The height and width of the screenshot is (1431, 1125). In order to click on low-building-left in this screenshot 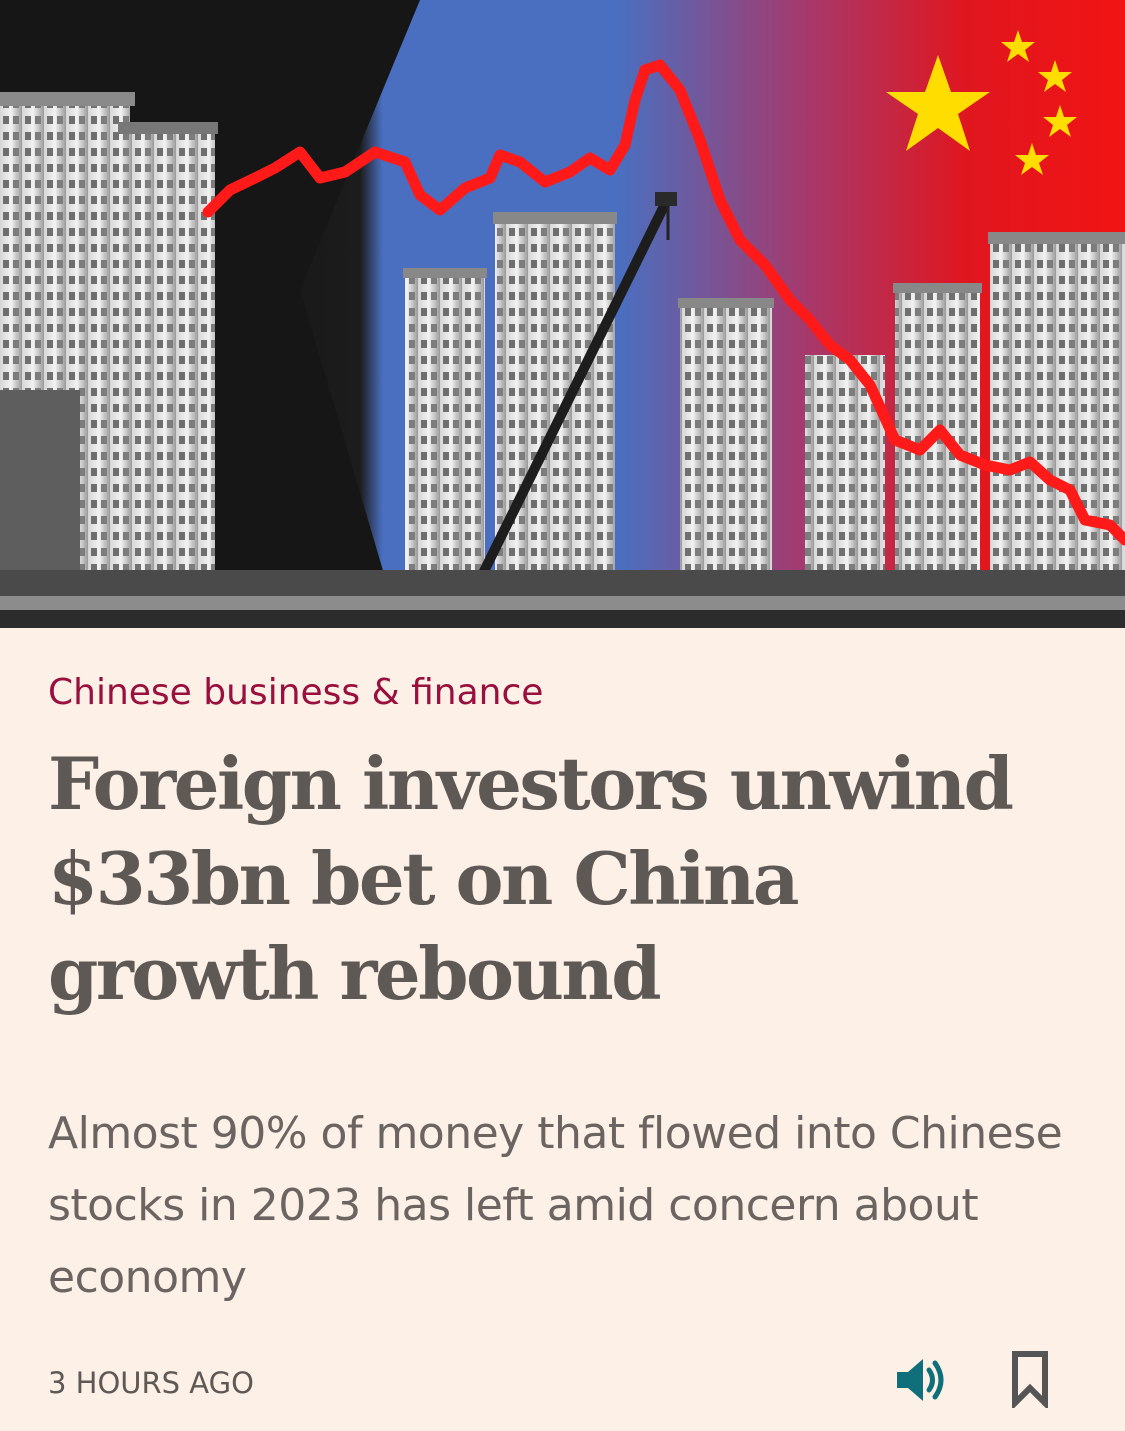, I will do `click(40, 495)`.